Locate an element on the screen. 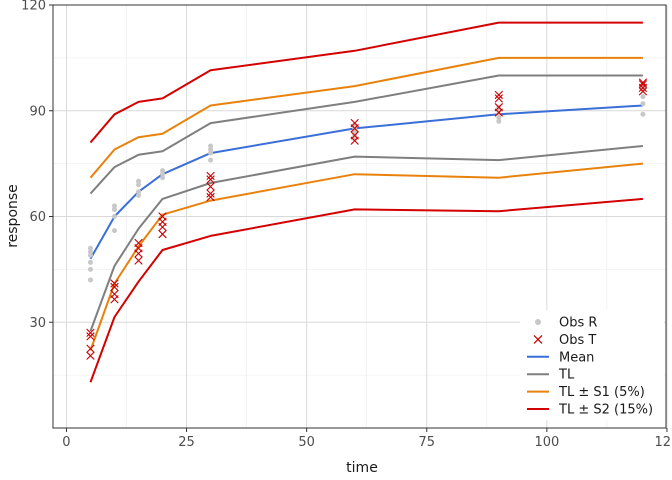 The height and width of the screenshot is (480, 672). legend-label: TL ± S2 (15%) is located at coordinates (605, 410).